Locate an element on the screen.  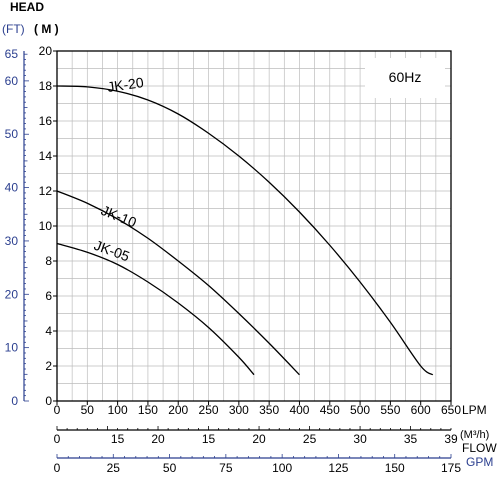
y-tick-label: 18 is located at coordinates (46, 86).